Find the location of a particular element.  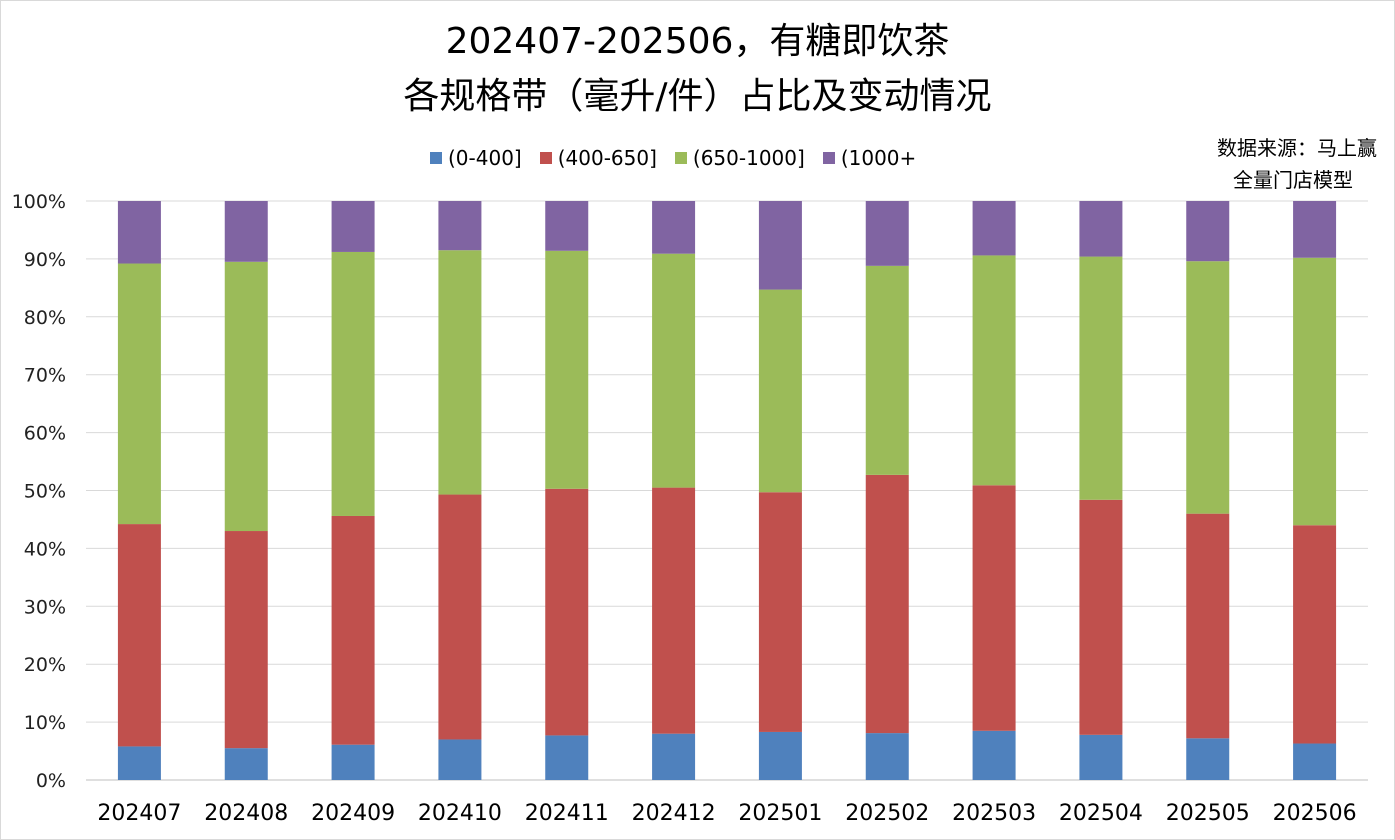

x-tick-label: 202501 is located at coordinates (780, 813).